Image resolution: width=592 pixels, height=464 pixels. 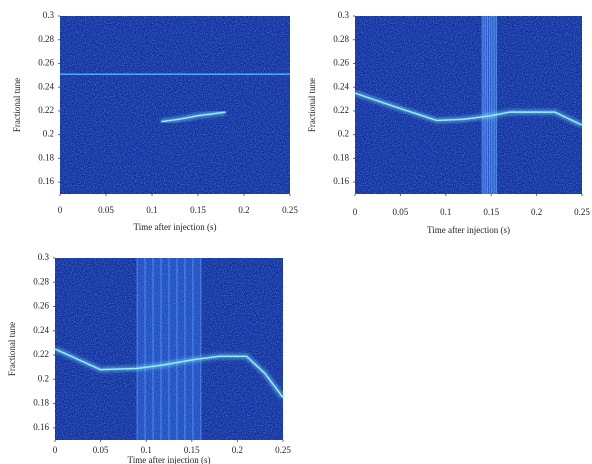 I want to click on plot-noise, so click(x=175, y=105).